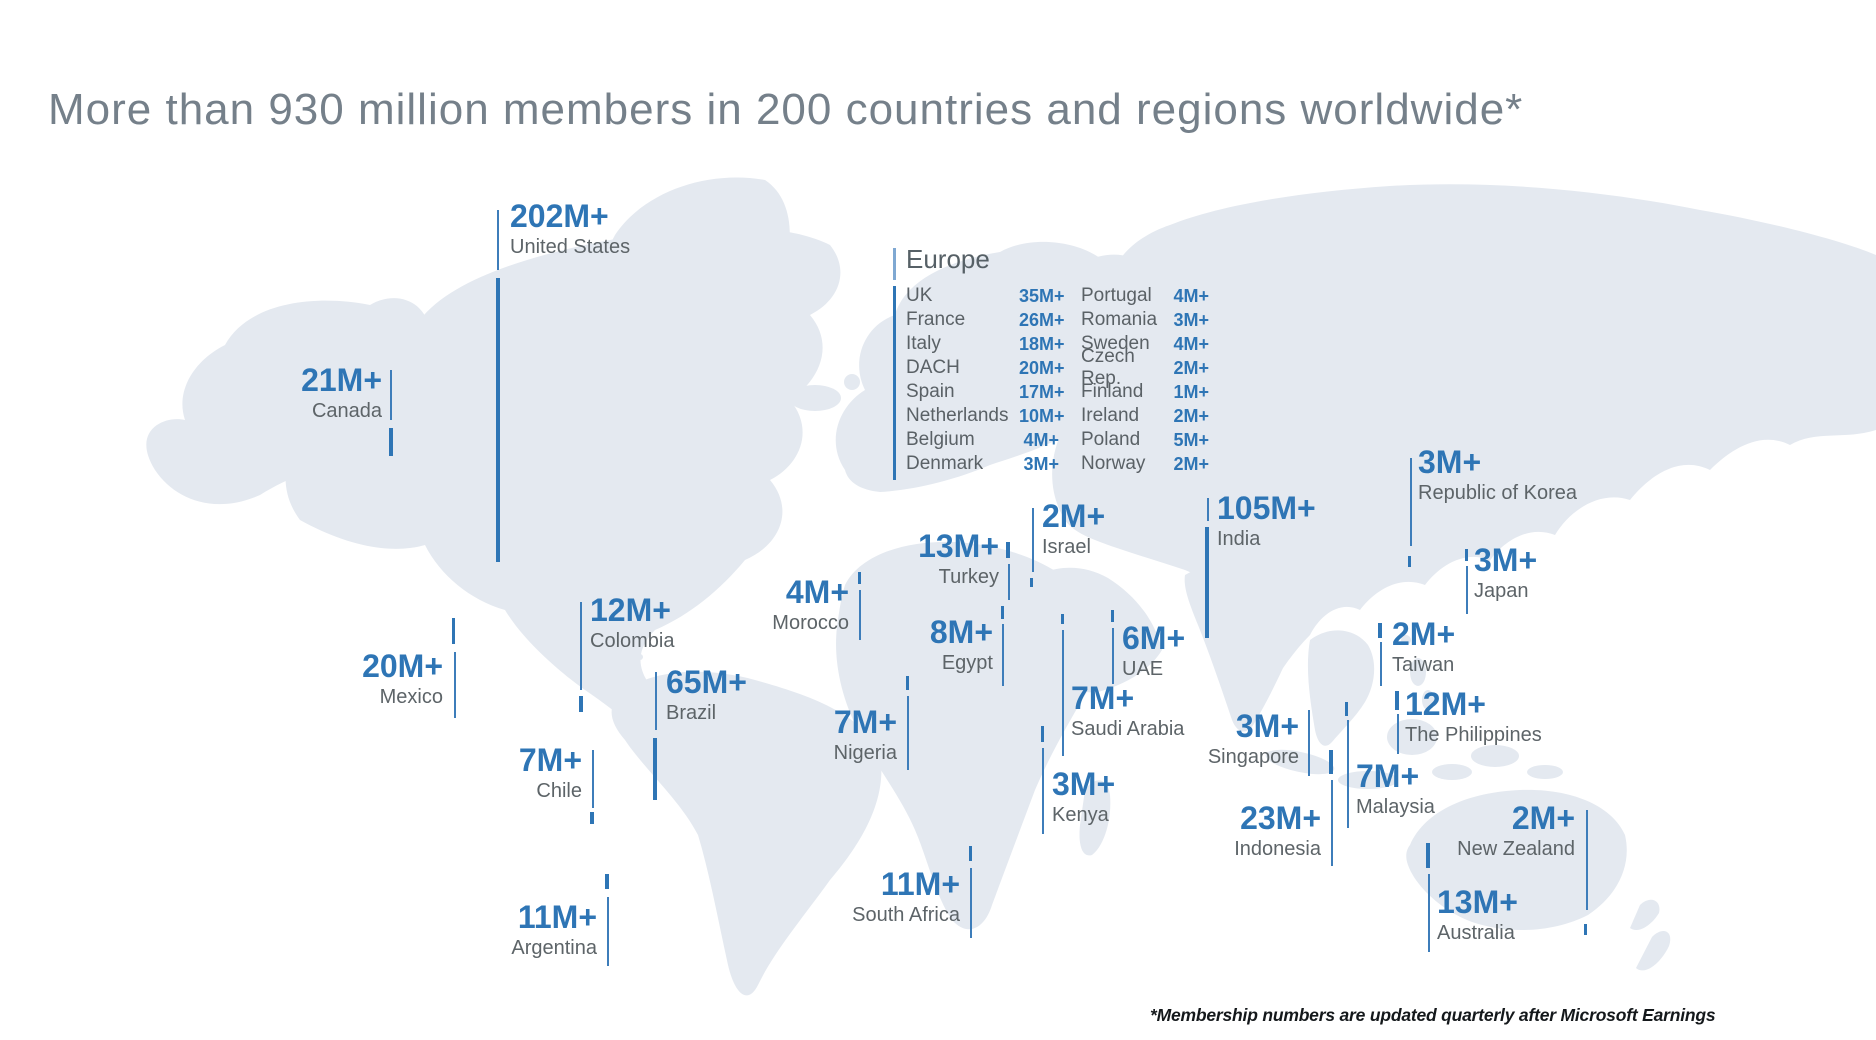 This screenshot has width=1876, height=1040. What do you see at coordinates (936, 319) in the screenshot?
I see `europe-country: France` at bounding box center [936, 319].